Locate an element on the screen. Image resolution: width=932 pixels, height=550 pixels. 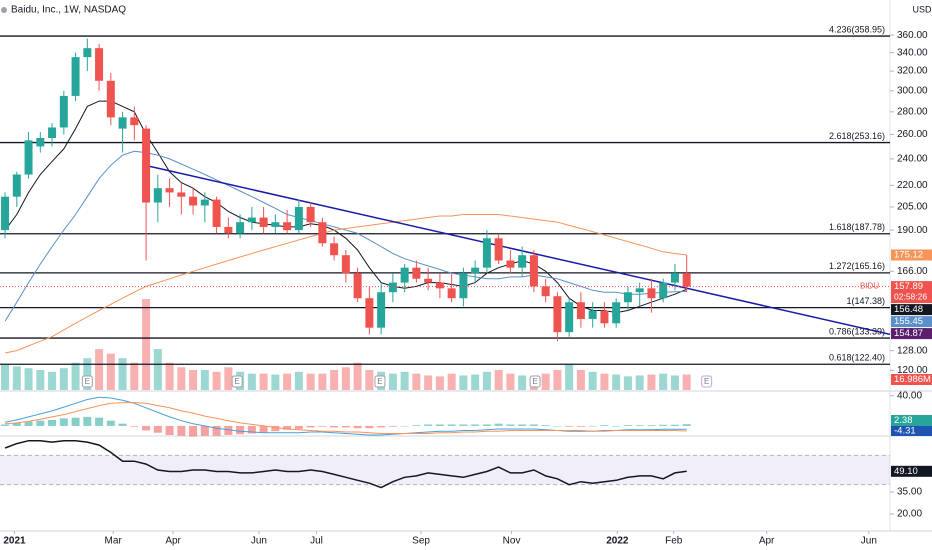
rsi-line is located at coordinates (345, 464).